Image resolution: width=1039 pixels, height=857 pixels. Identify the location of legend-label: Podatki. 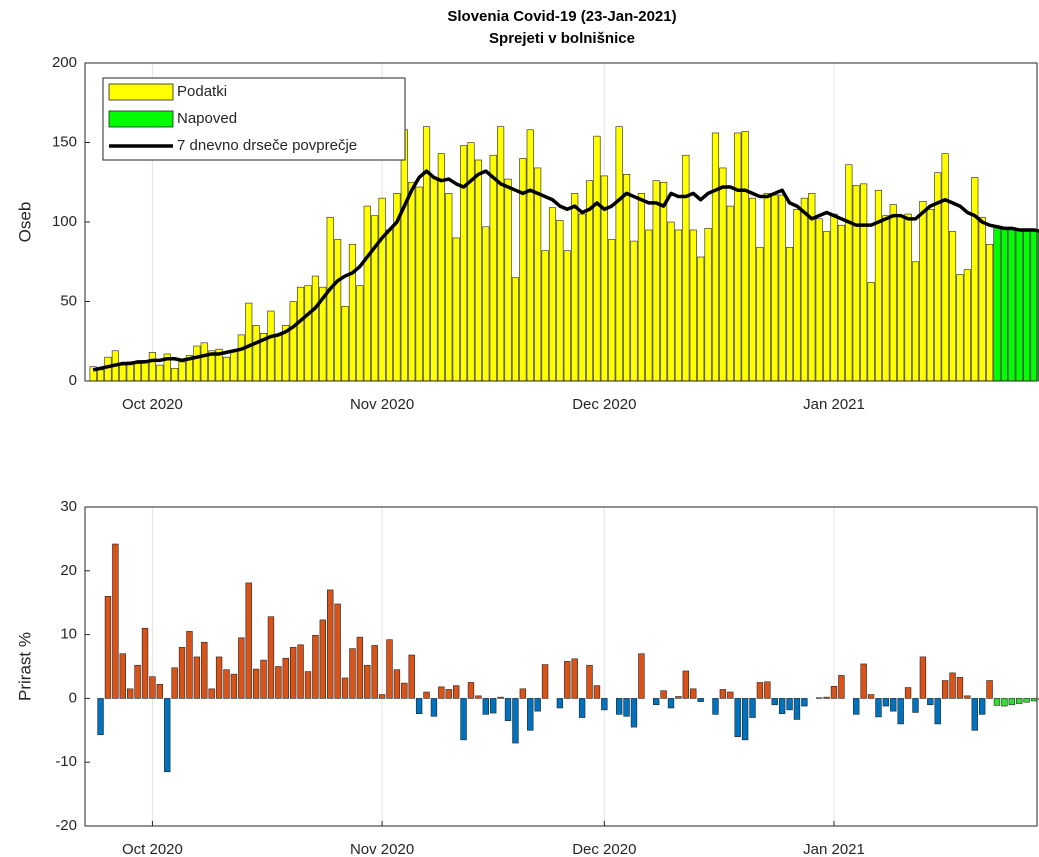
(202, 91).